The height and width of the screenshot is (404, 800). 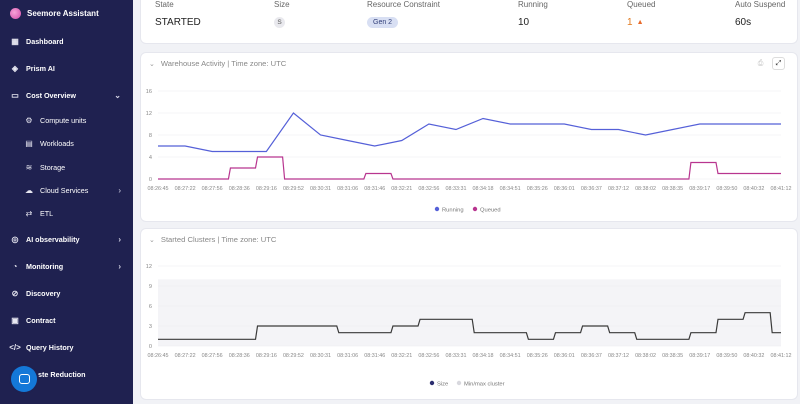 What do you see at coordinates (760, 4) in the screenshot?
I see `stat-label: Auto Suspend` at bounding box center [760, 4].